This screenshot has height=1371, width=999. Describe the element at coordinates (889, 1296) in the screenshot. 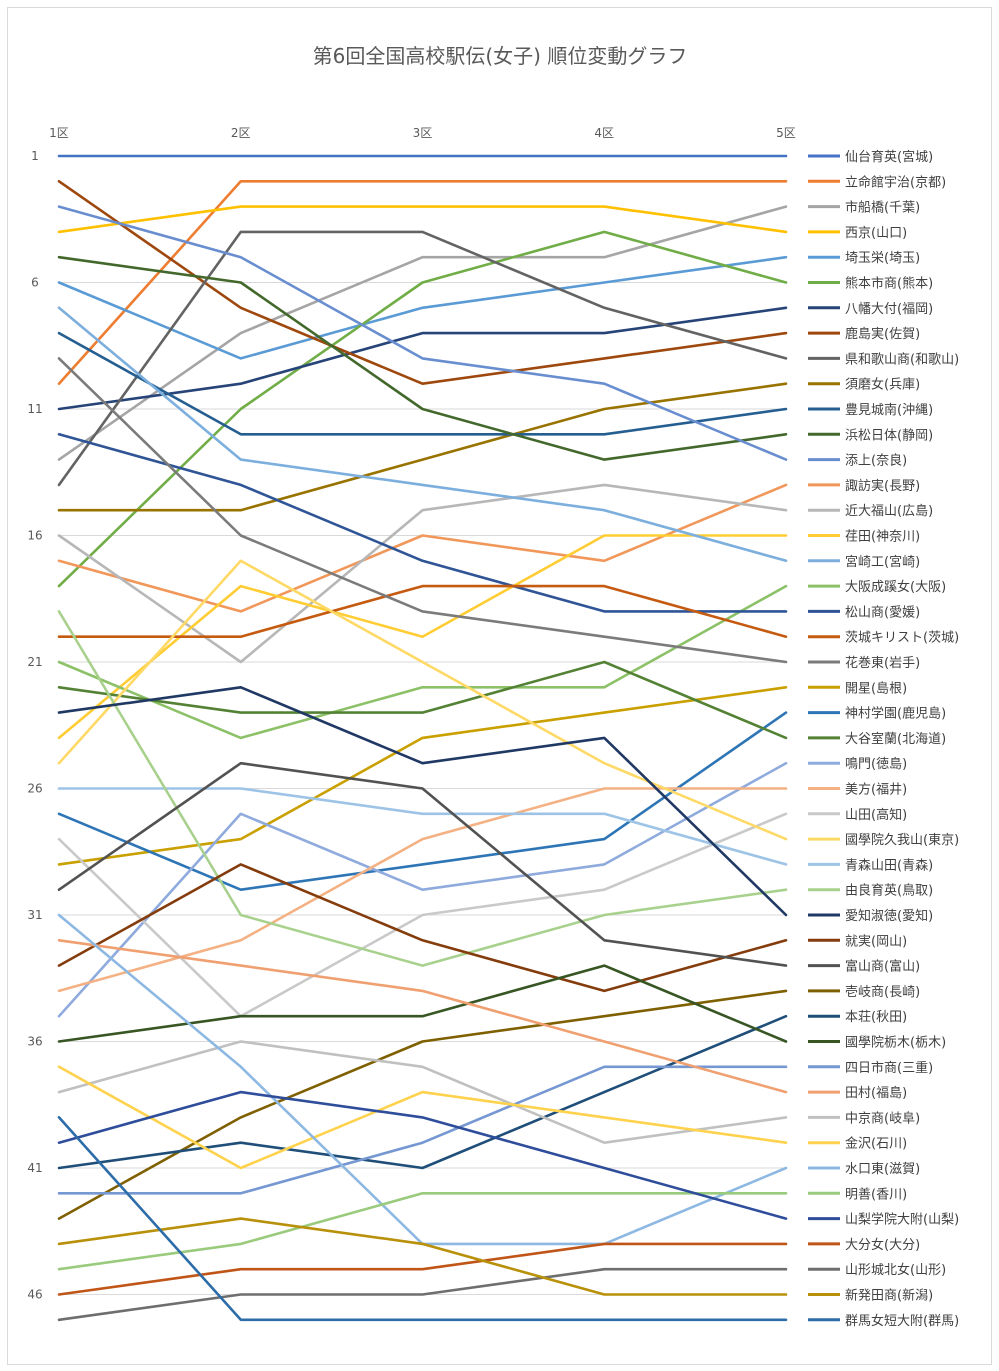

I see `legend-label: 新発田商(新潟)` at that location.